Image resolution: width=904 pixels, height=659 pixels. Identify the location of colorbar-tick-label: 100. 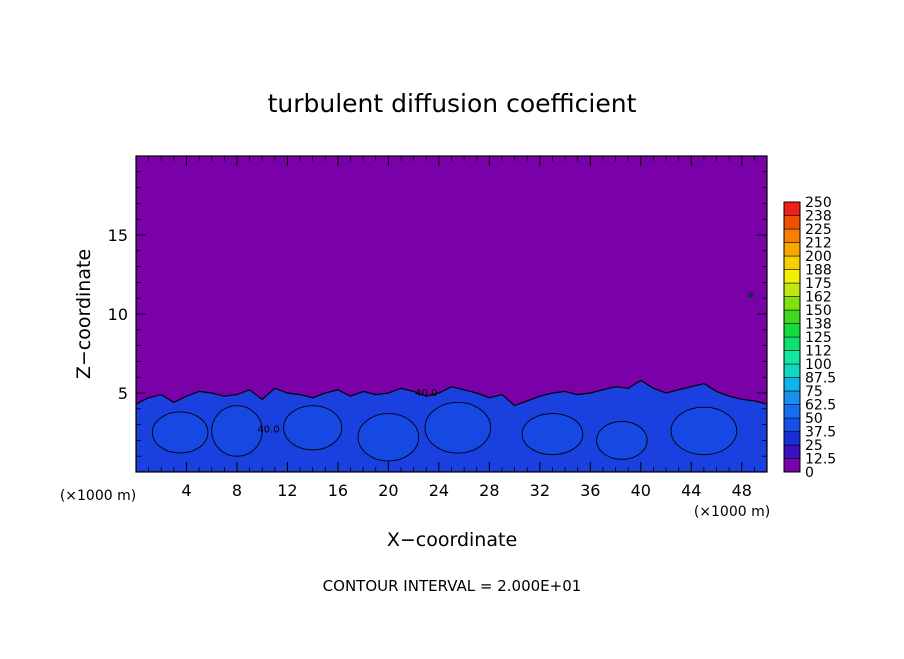
(818, 365).